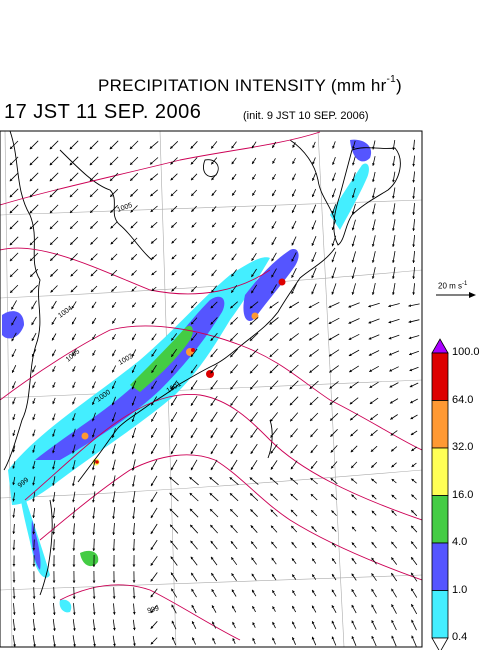 This screenshot has width=500, height=650. I want to click on precip-south, so click(34, 529).